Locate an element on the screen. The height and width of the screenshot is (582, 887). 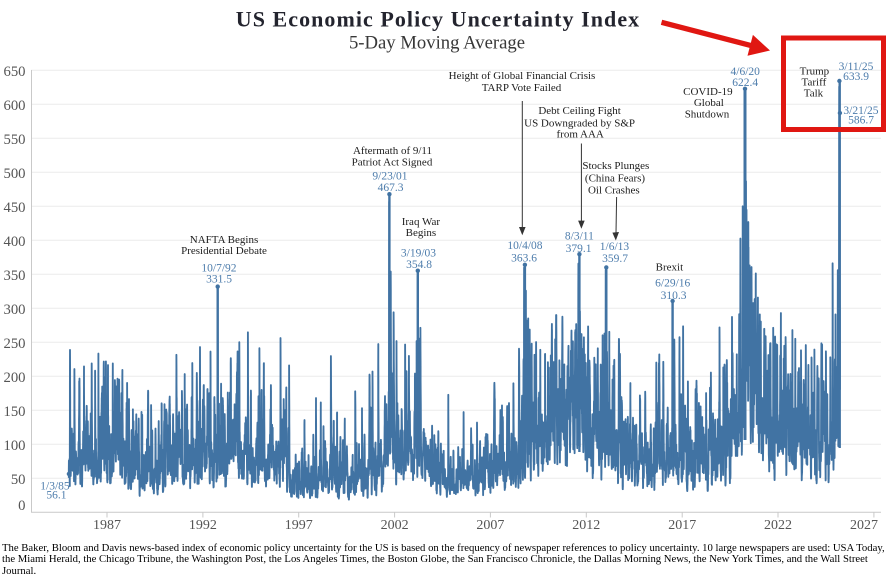
svg-text: 3/21/25 is located at coordinates (860, 111).